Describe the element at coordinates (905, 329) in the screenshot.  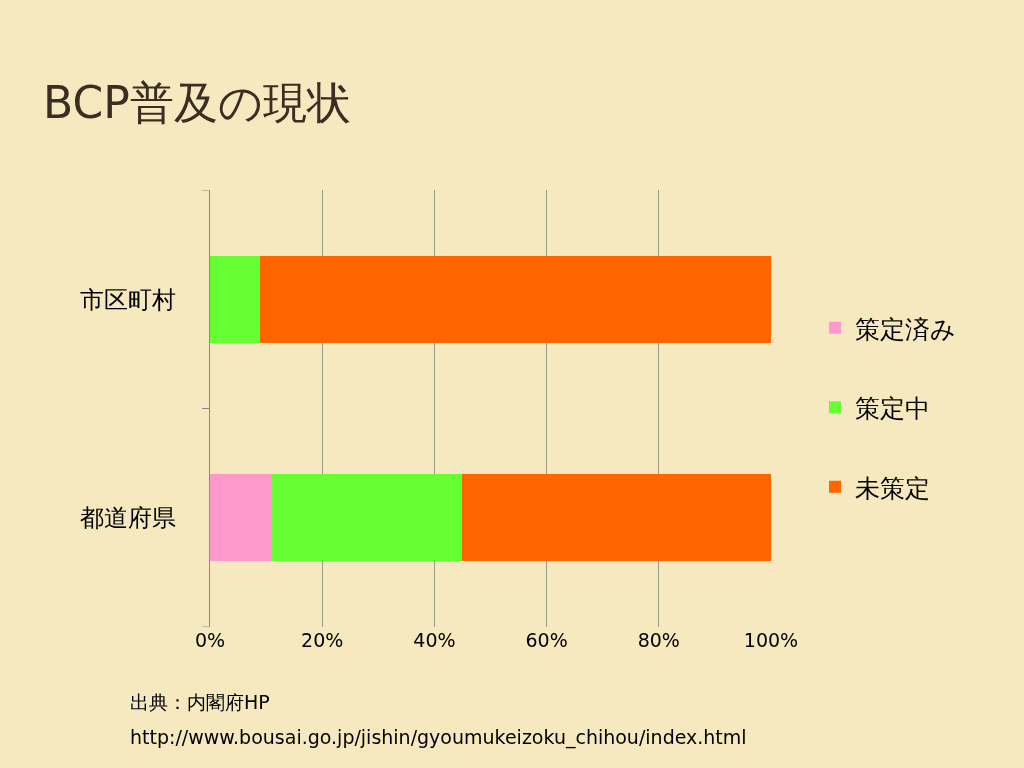
I see `legend-label: 策定済み` at that location.